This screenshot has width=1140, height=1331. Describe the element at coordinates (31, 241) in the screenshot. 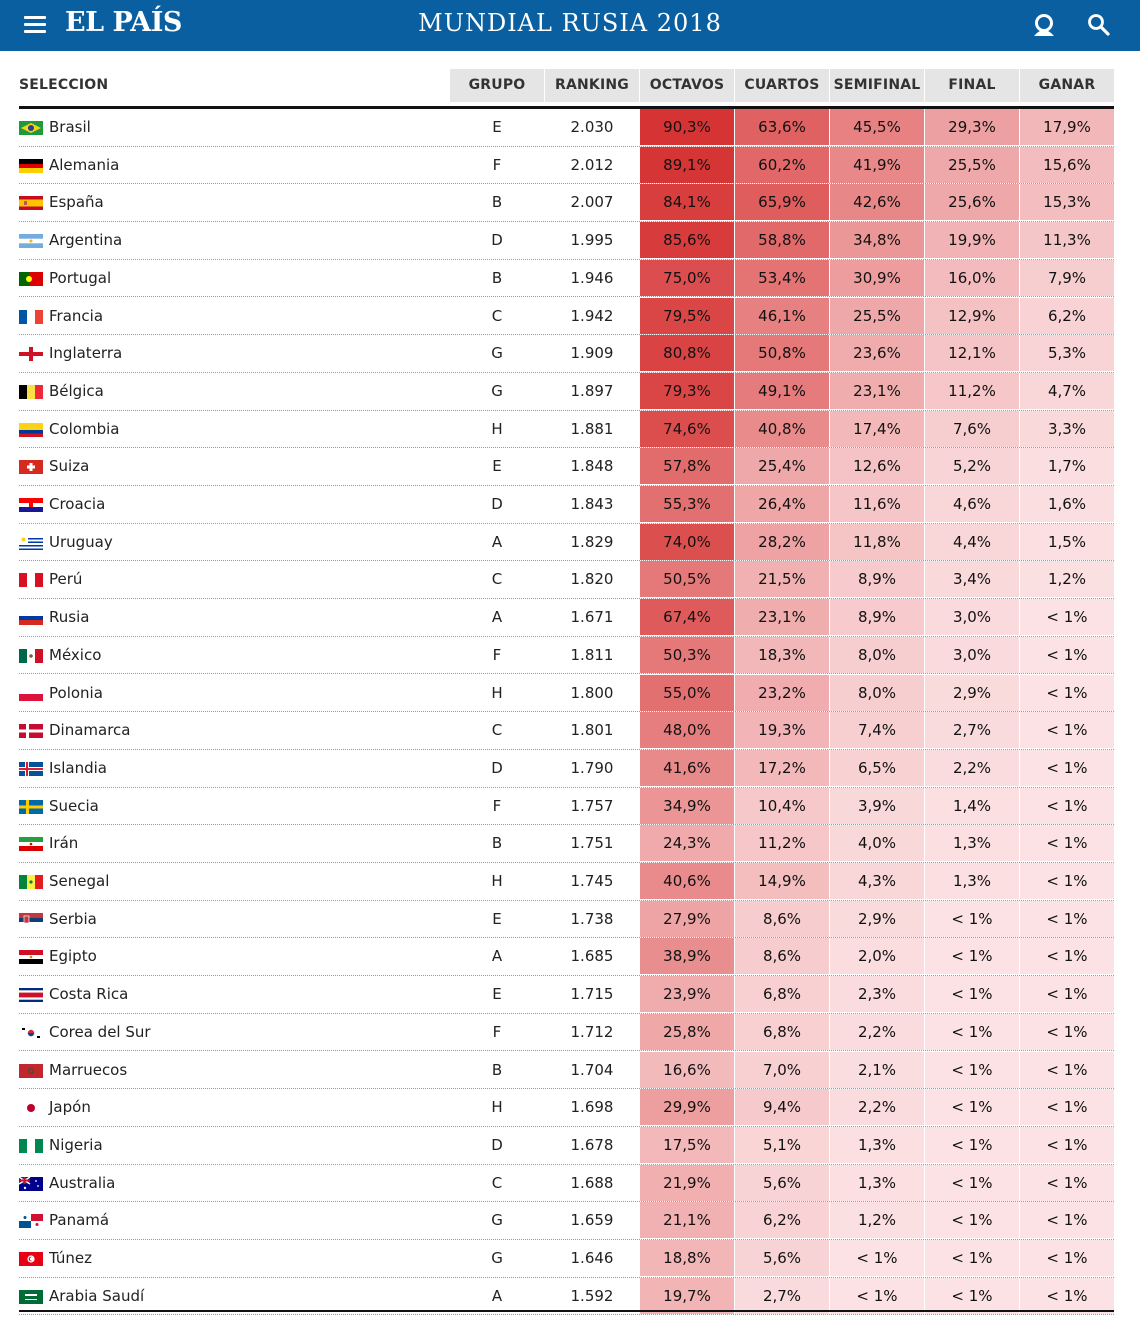

I see `flag-ar-icon` at that location.